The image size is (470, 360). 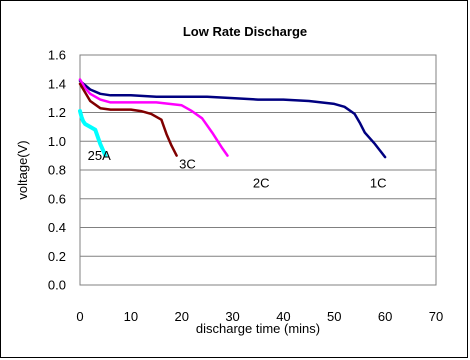 What do you see at coordinates (99, 155) in the screenshot?
I see `series-label-25a: 25A` at bounding box center [99, 155].